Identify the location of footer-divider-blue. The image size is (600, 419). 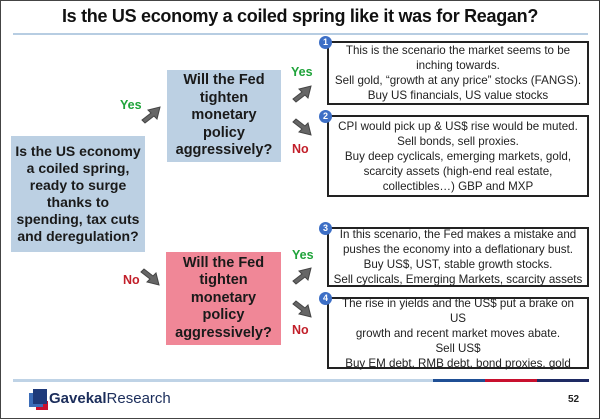
(459, 380).